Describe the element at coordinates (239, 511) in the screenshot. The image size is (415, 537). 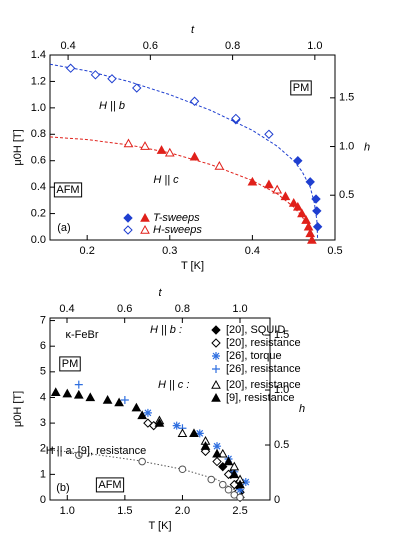
I see `x-tick-label: 2.5` at that location.